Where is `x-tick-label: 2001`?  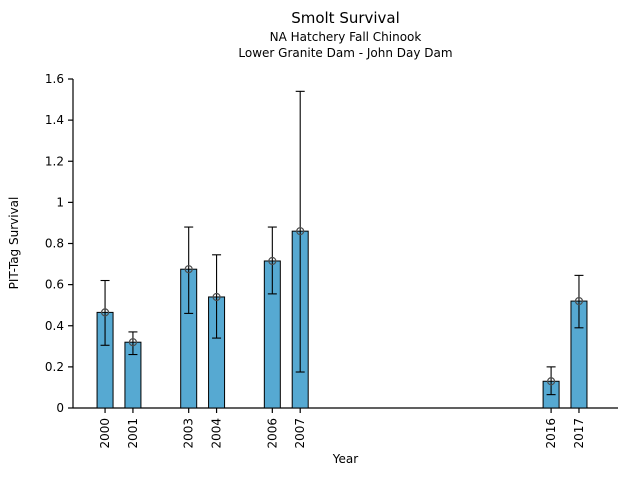
x-tick-label: 2001 is located at coordinates (133, 433).